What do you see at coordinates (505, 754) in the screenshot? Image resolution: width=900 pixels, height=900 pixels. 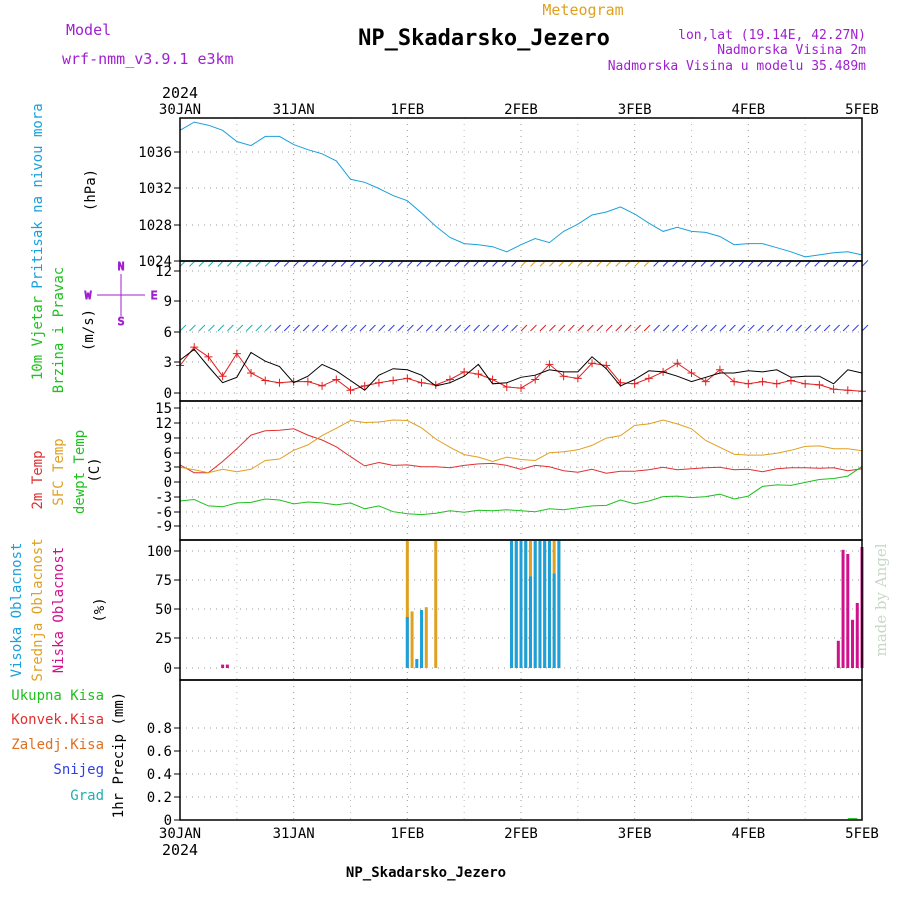 I see `precip-panel: 0.8 0.6 0.4 0.2 0` at bounding box center [505, 754].